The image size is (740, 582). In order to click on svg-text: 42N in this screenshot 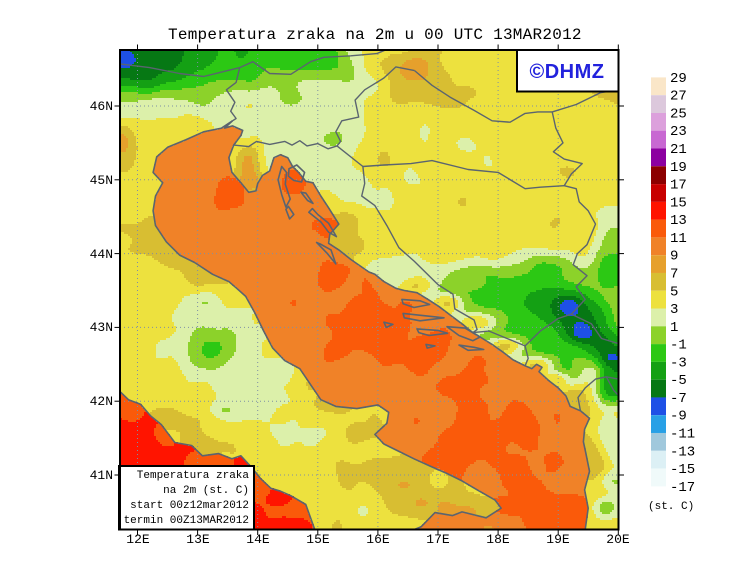, I will do `click(101, 401)`.